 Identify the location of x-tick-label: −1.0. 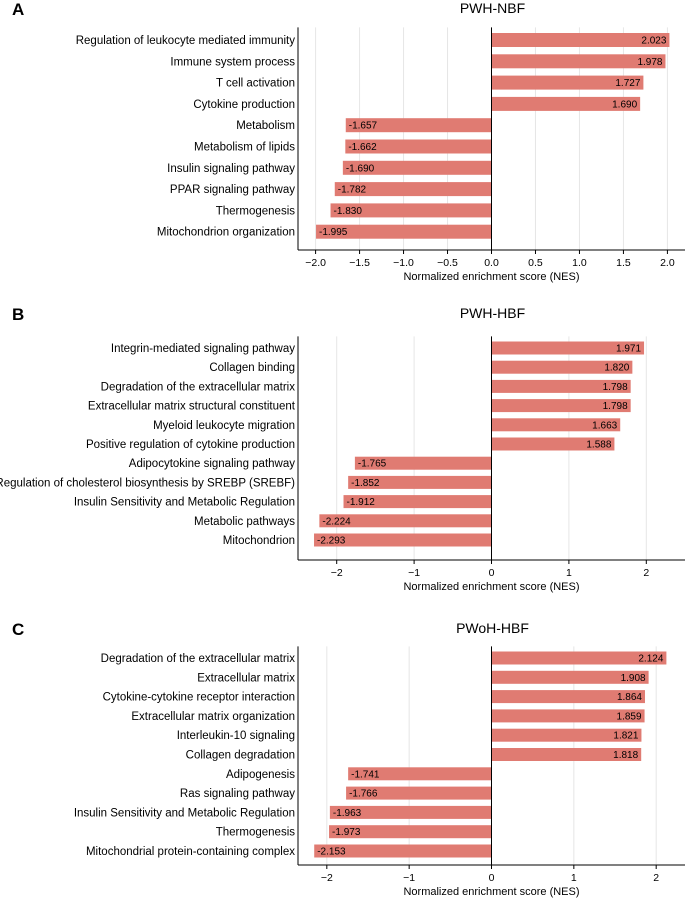
(403, 263).